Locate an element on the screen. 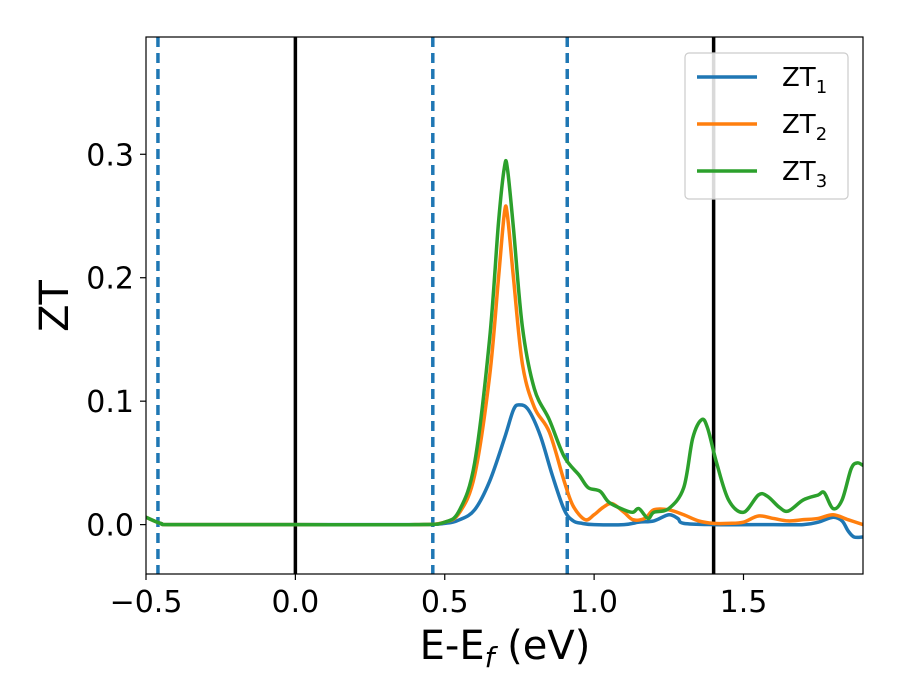 This screenshot has width=900, height=700. legend-label-zt1: ZT1 is located at coordinates (804, 80).